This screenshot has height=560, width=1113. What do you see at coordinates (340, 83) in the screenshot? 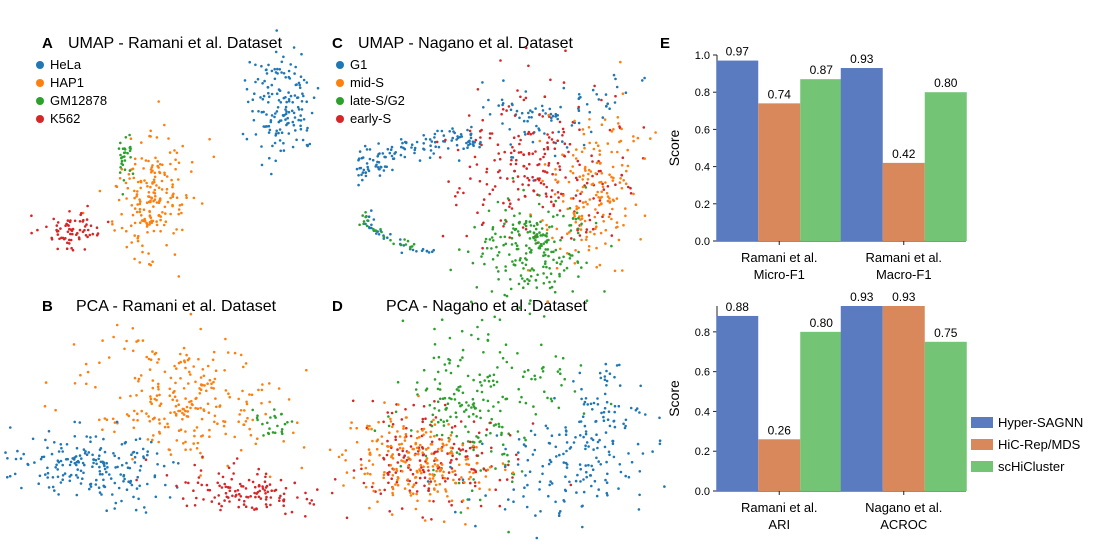
I see `legend-marker` at bounding box center [340, 83].